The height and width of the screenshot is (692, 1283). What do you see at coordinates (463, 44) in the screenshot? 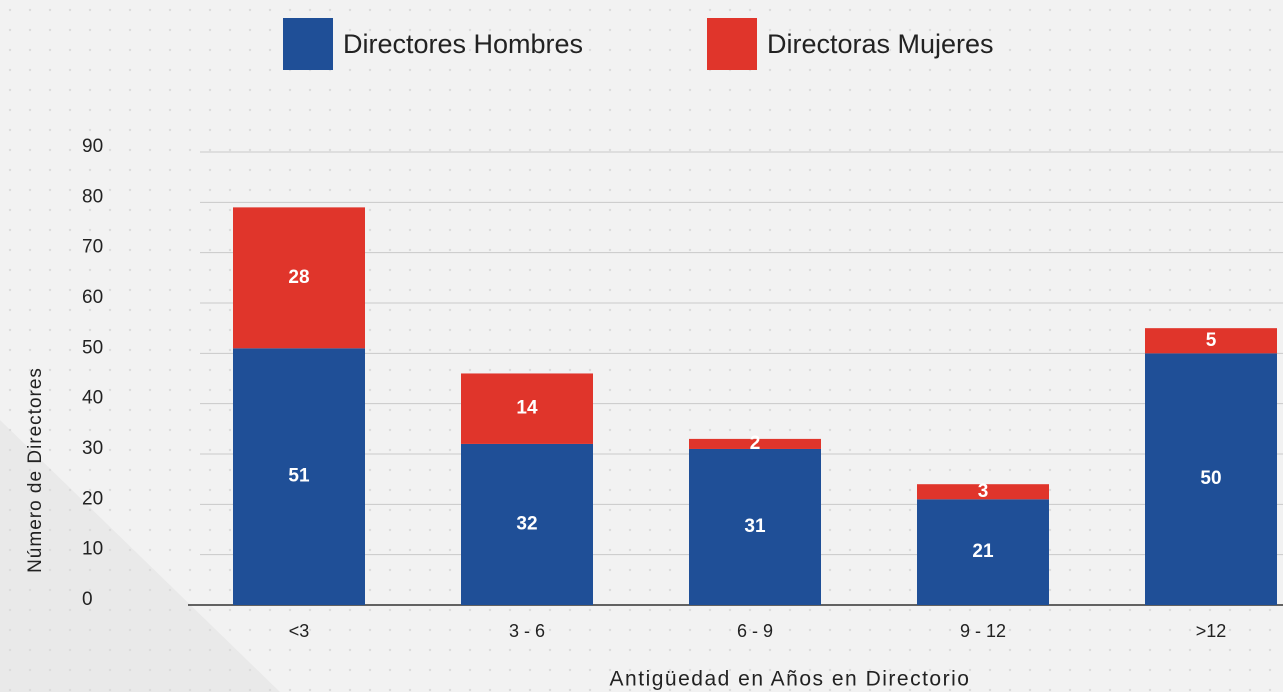
I see `legend-label: Directores Hombres` at bounding box center [463, 44].